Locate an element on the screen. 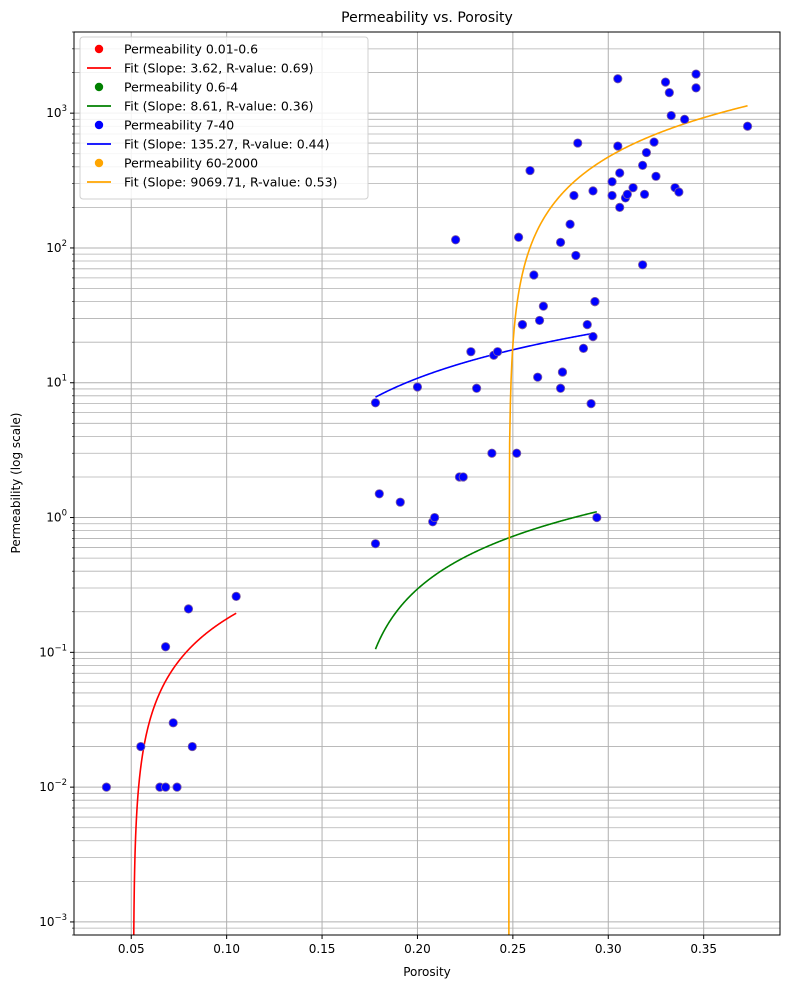 Image resolution: width=790 pixels, height=989 pixels. legend-label: Fit (Slope: 3.62, R-value: 0.69) is located at coordinates (219, 68).